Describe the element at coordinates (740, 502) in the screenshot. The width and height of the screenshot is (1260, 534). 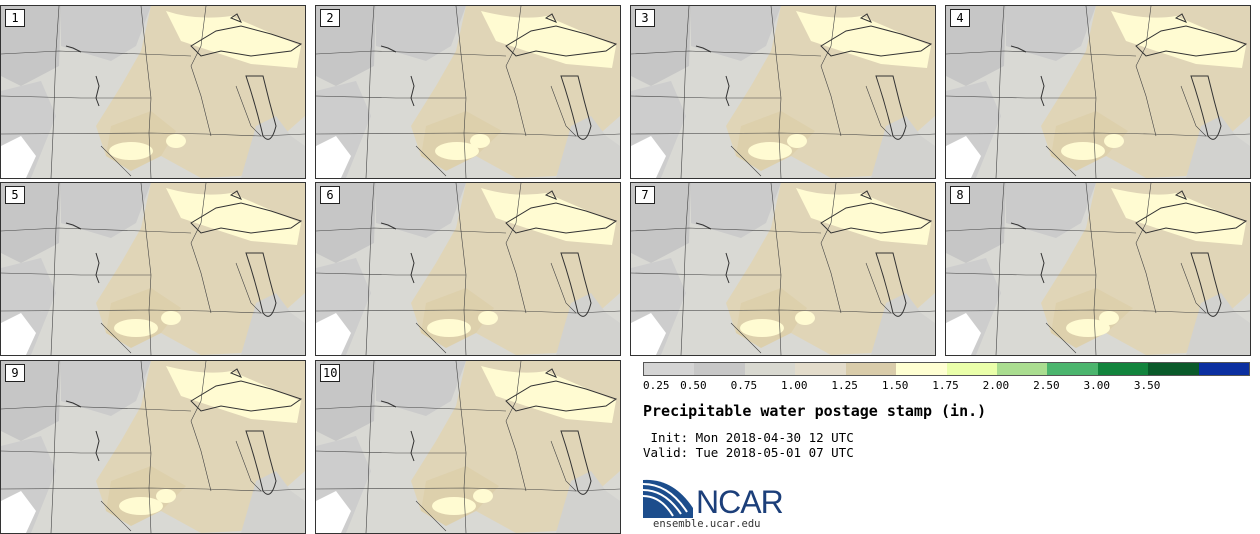
I see `logo-text: NCAR` at that location.